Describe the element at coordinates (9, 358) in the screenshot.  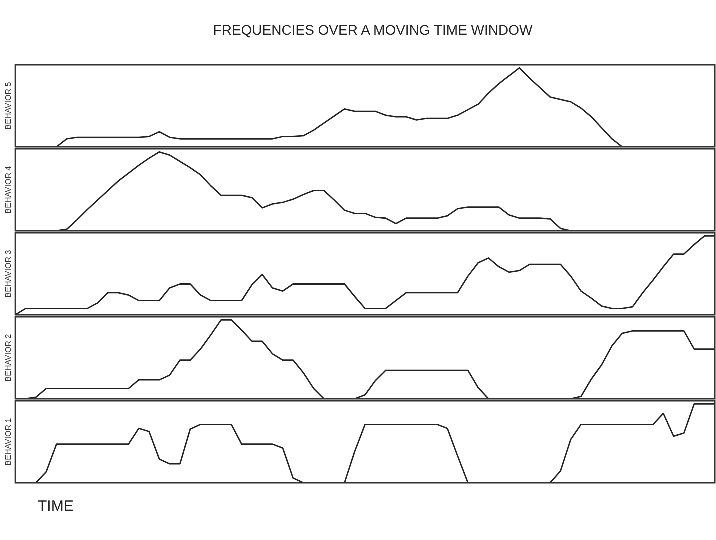
I see `y-axis-title: BEHAVIOR 2` at that location.